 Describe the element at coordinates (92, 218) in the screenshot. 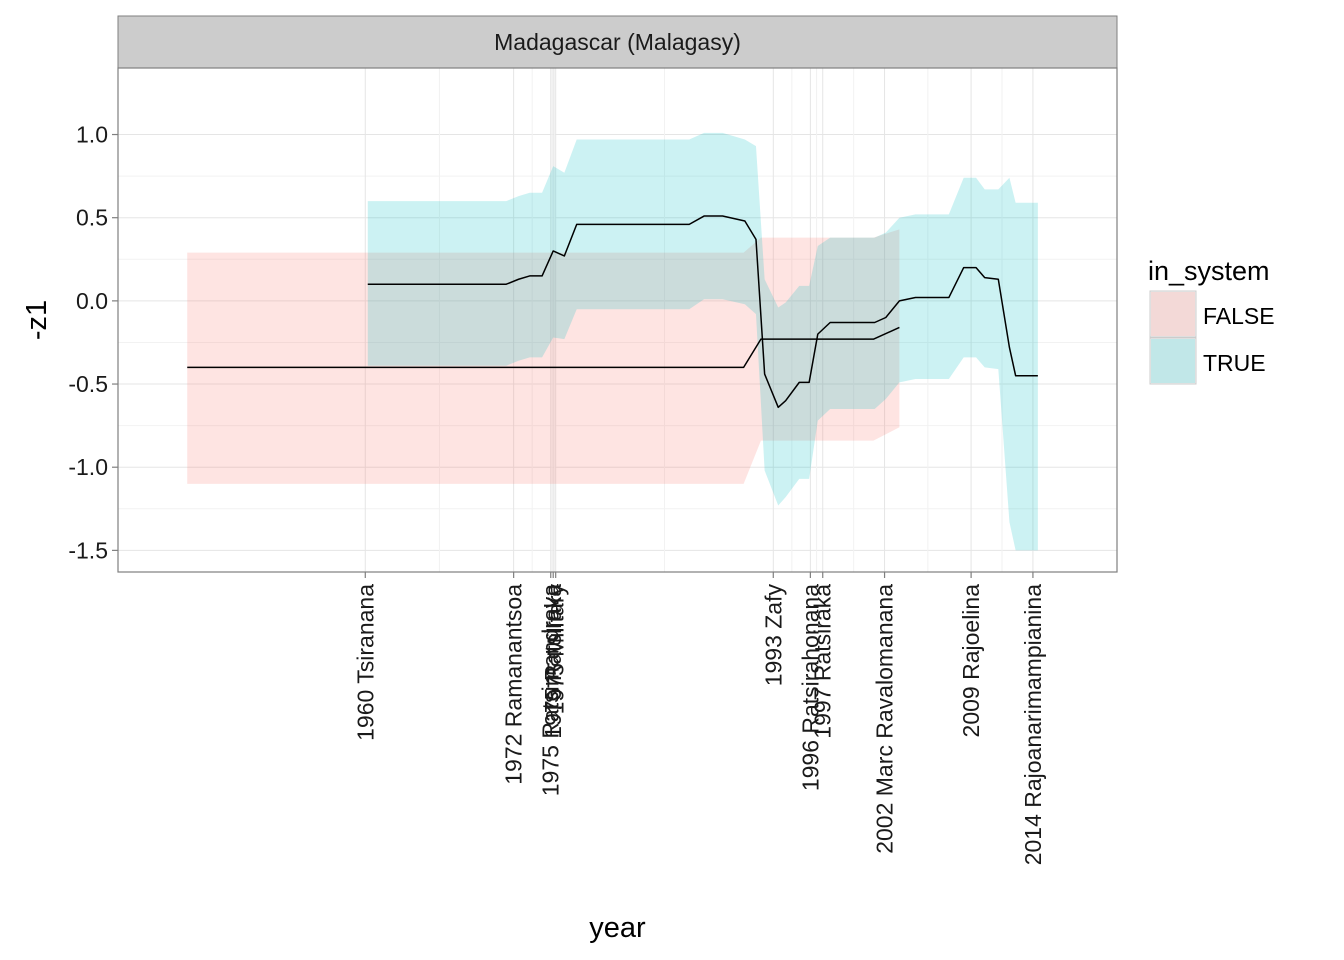

I see `y-tick-label: 0.5` at that location.